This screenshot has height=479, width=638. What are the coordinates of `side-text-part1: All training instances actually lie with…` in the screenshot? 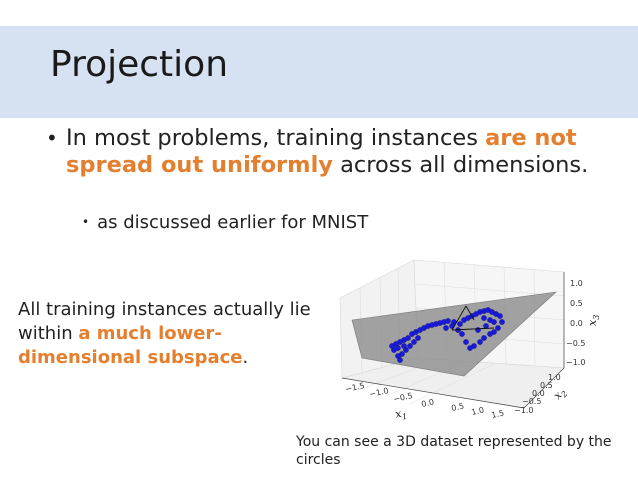 It's located at (164, 321).